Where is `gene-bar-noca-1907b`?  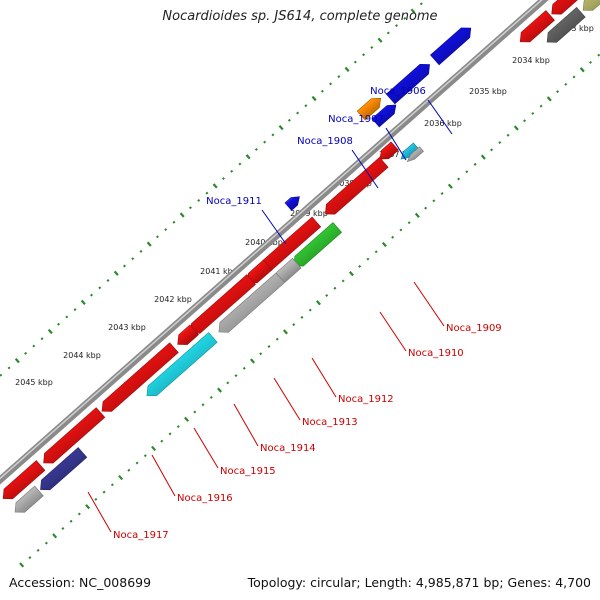
gene-bar-noca-1907b is located at coordinates (384, 116).